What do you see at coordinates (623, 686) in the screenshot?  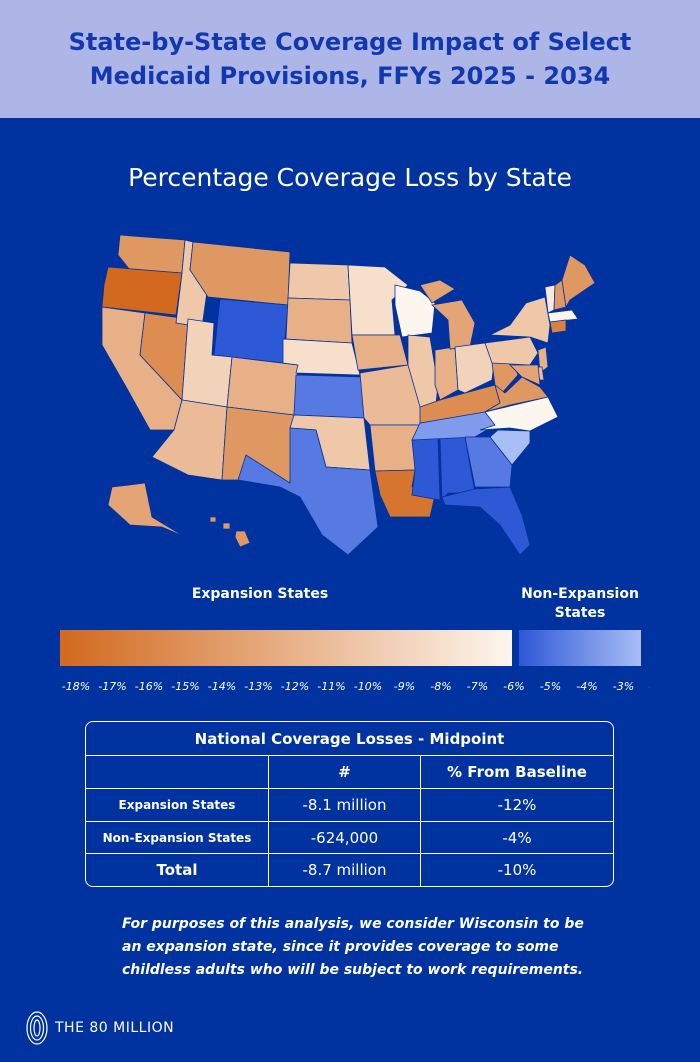 I see `legend-tick-label: -3%` at bounding box center [623, 686].